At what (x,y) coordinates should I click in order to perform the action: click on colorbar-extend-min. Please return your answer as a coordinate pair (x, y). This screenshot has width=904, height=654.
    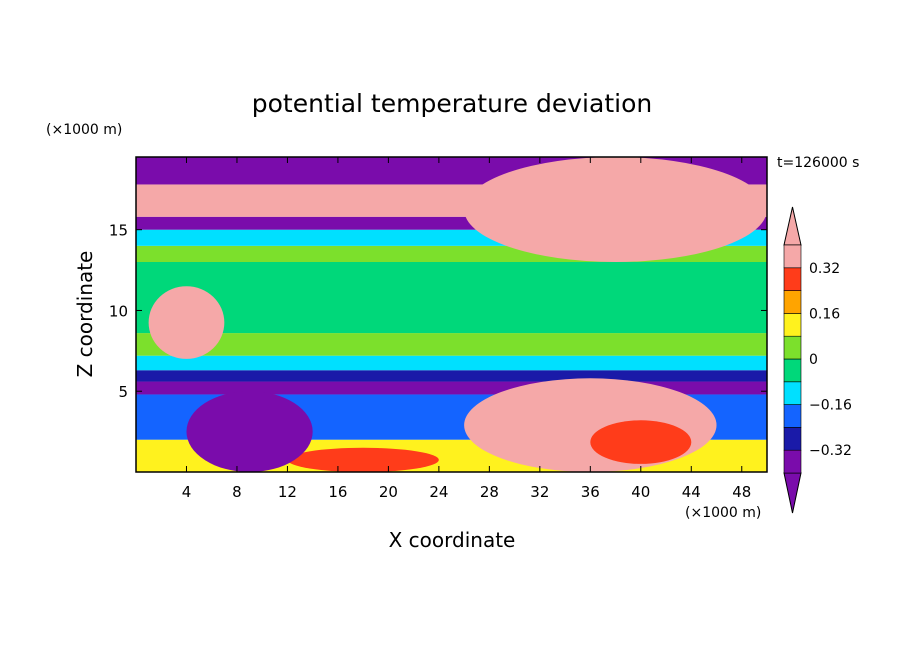
    Looking at the image, I should click on (792, 493).